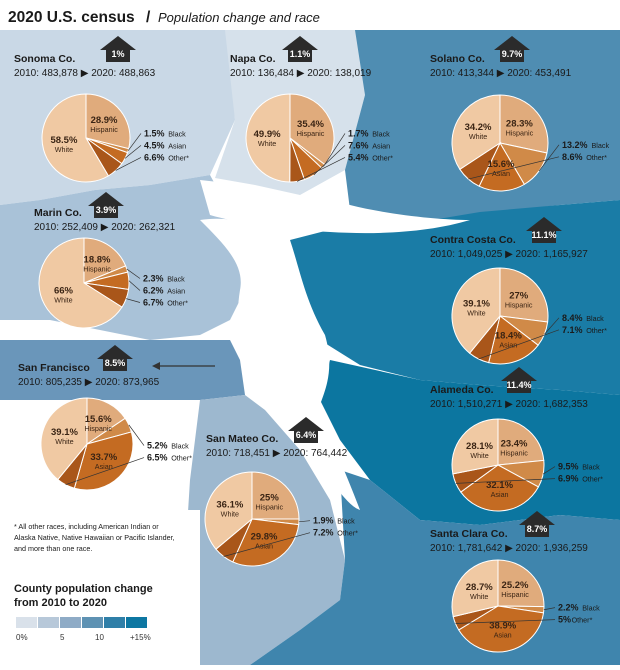 The height and width of the screenshot is (670, 620). I want to click on county-population: 2010: 718,451 ▶ 2020: 764,442, so click(277, 453).